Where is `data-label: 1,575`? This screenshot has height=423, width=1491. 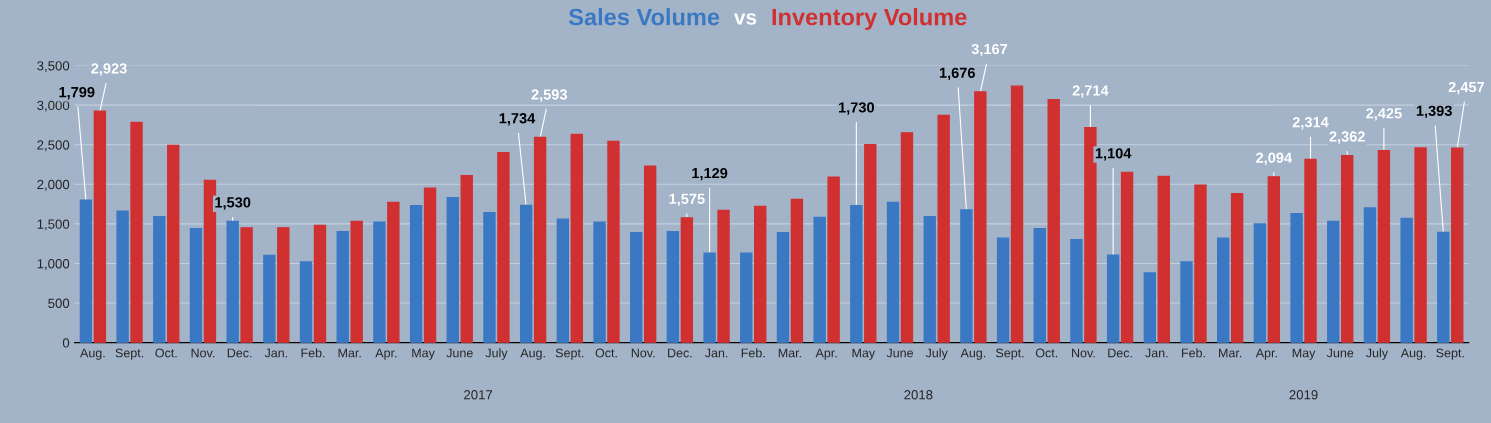 data-label: 1,575 is located at coordinates (687, 200).